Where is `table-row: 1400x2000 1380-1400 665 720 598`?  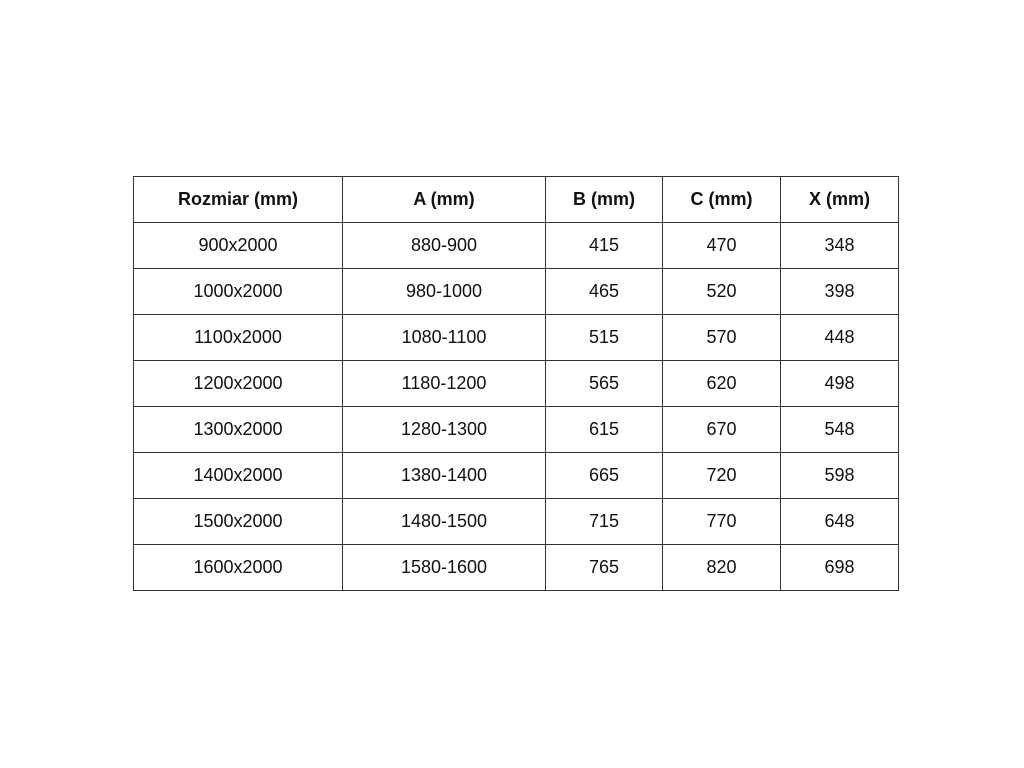 table-row: 1400x2000 1380-1400 665 720 598 is located at coordinates (516, 475).